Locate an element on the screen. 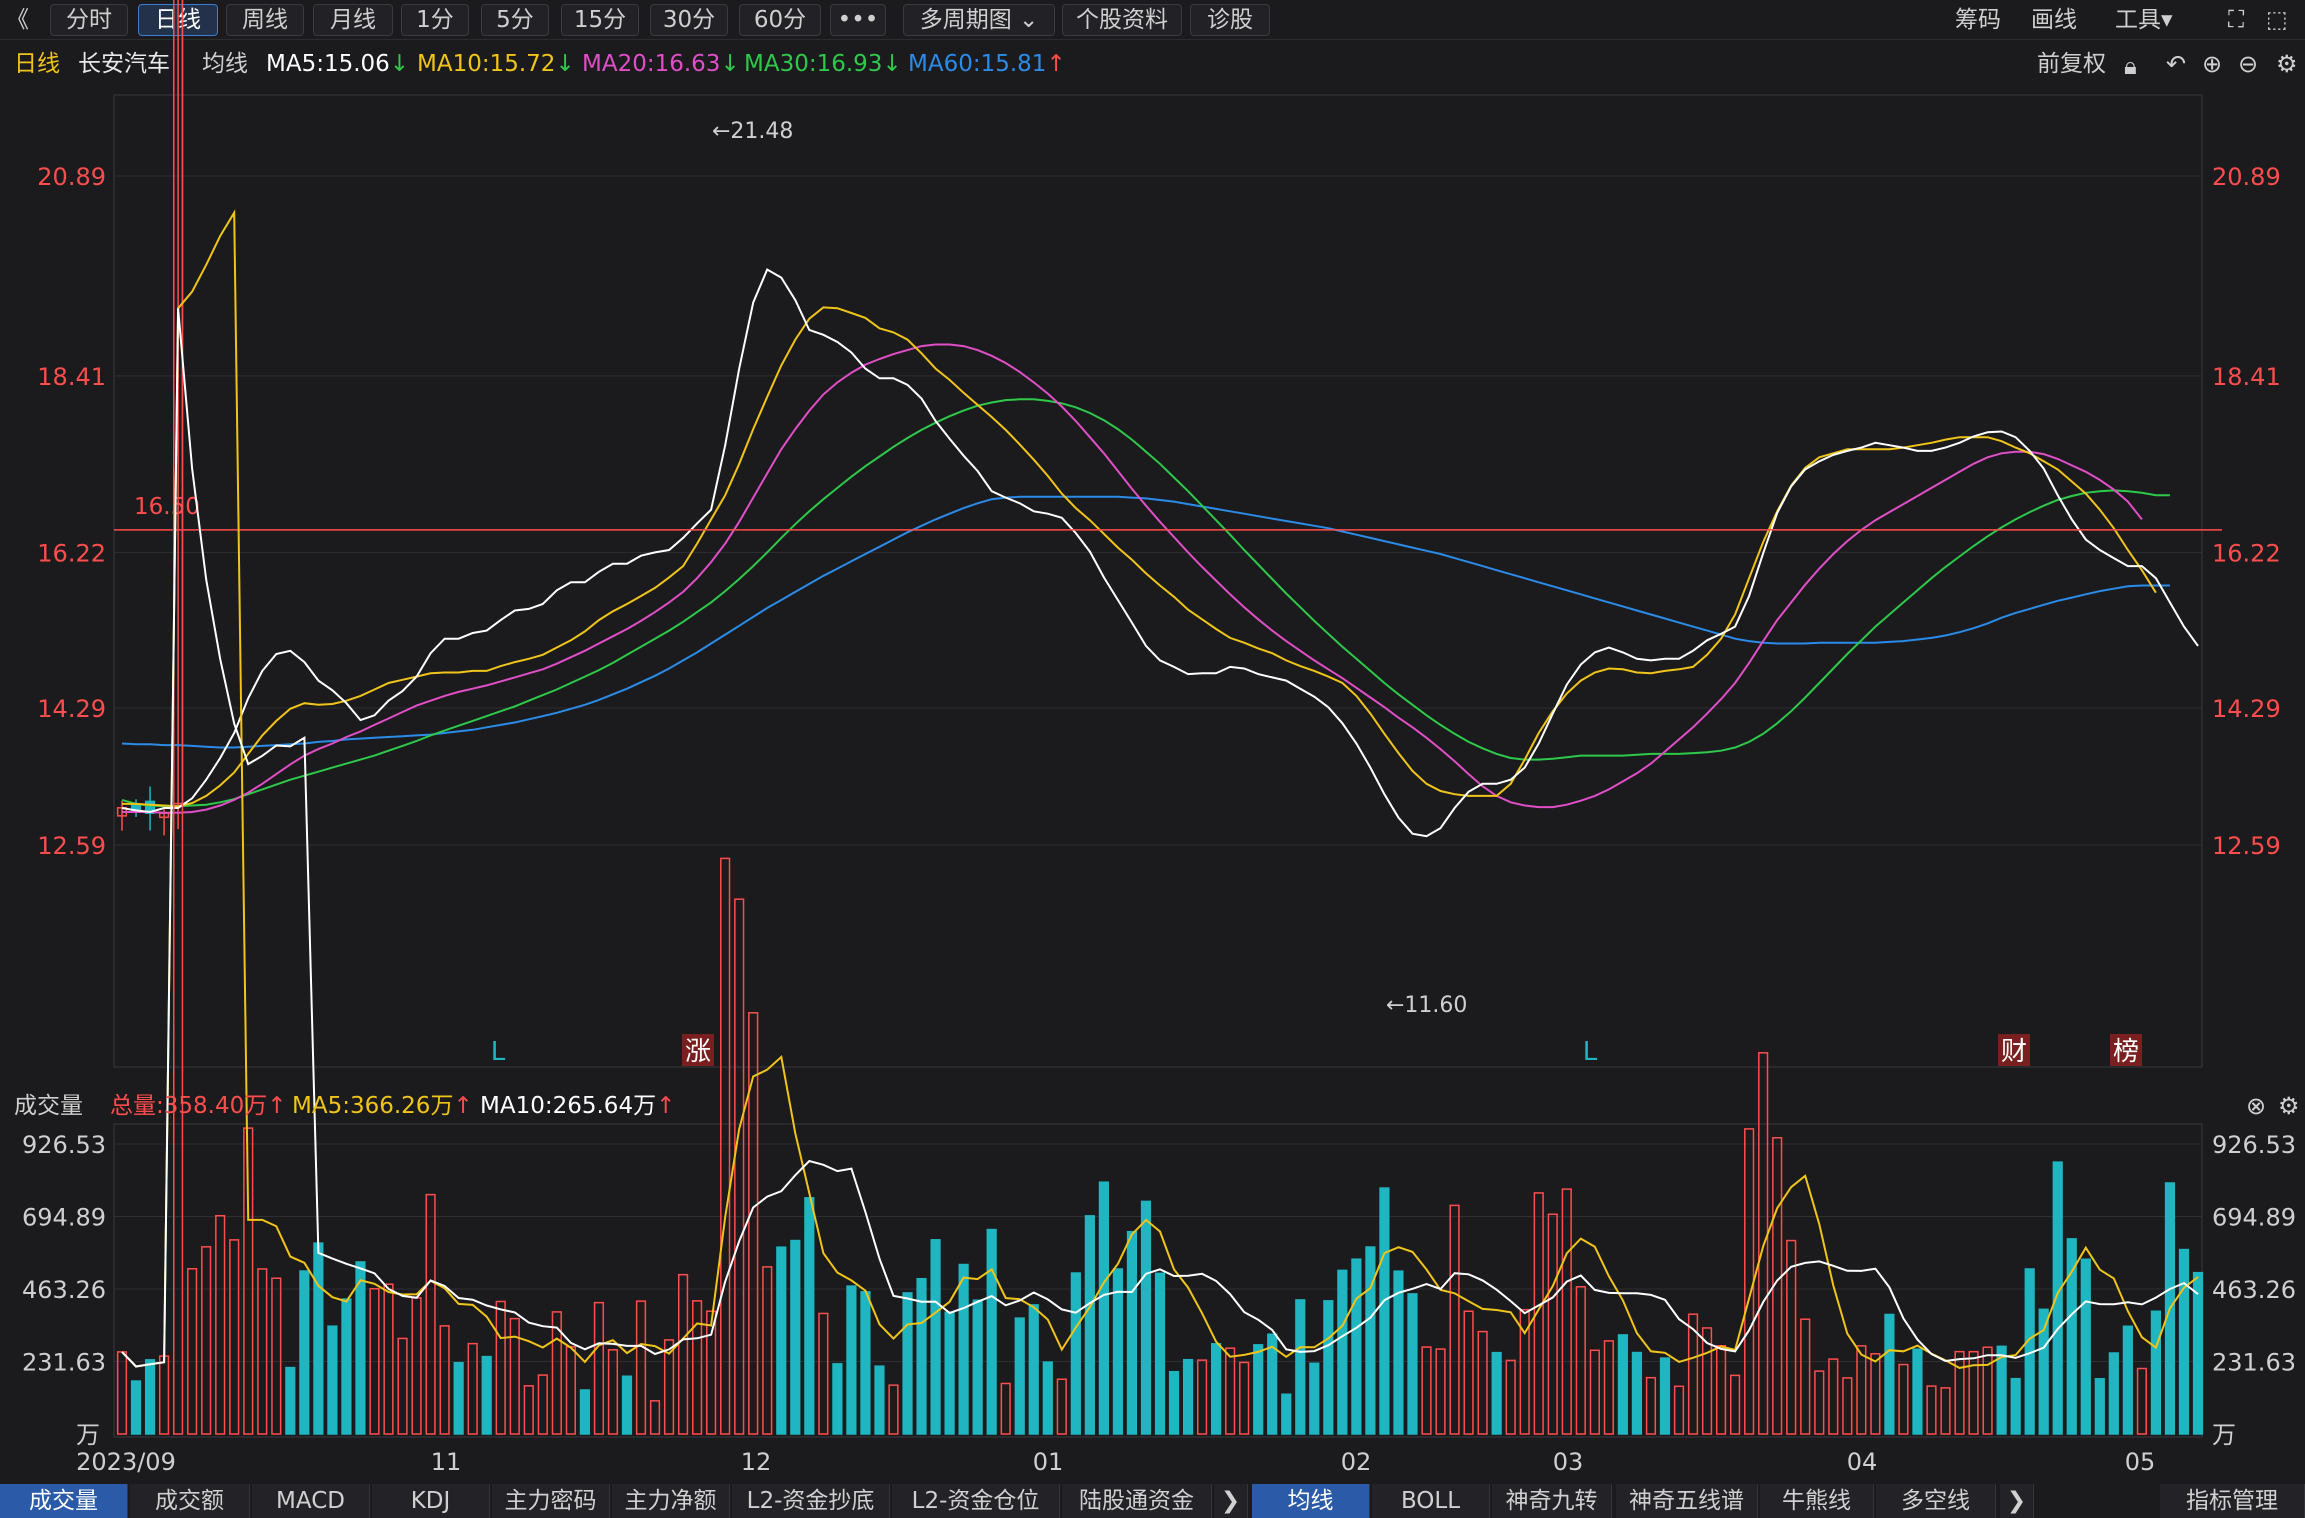 The height and width of the screenshot is (1518, 2305). more-periods-button: ••• is located at coordinates (858, 20).